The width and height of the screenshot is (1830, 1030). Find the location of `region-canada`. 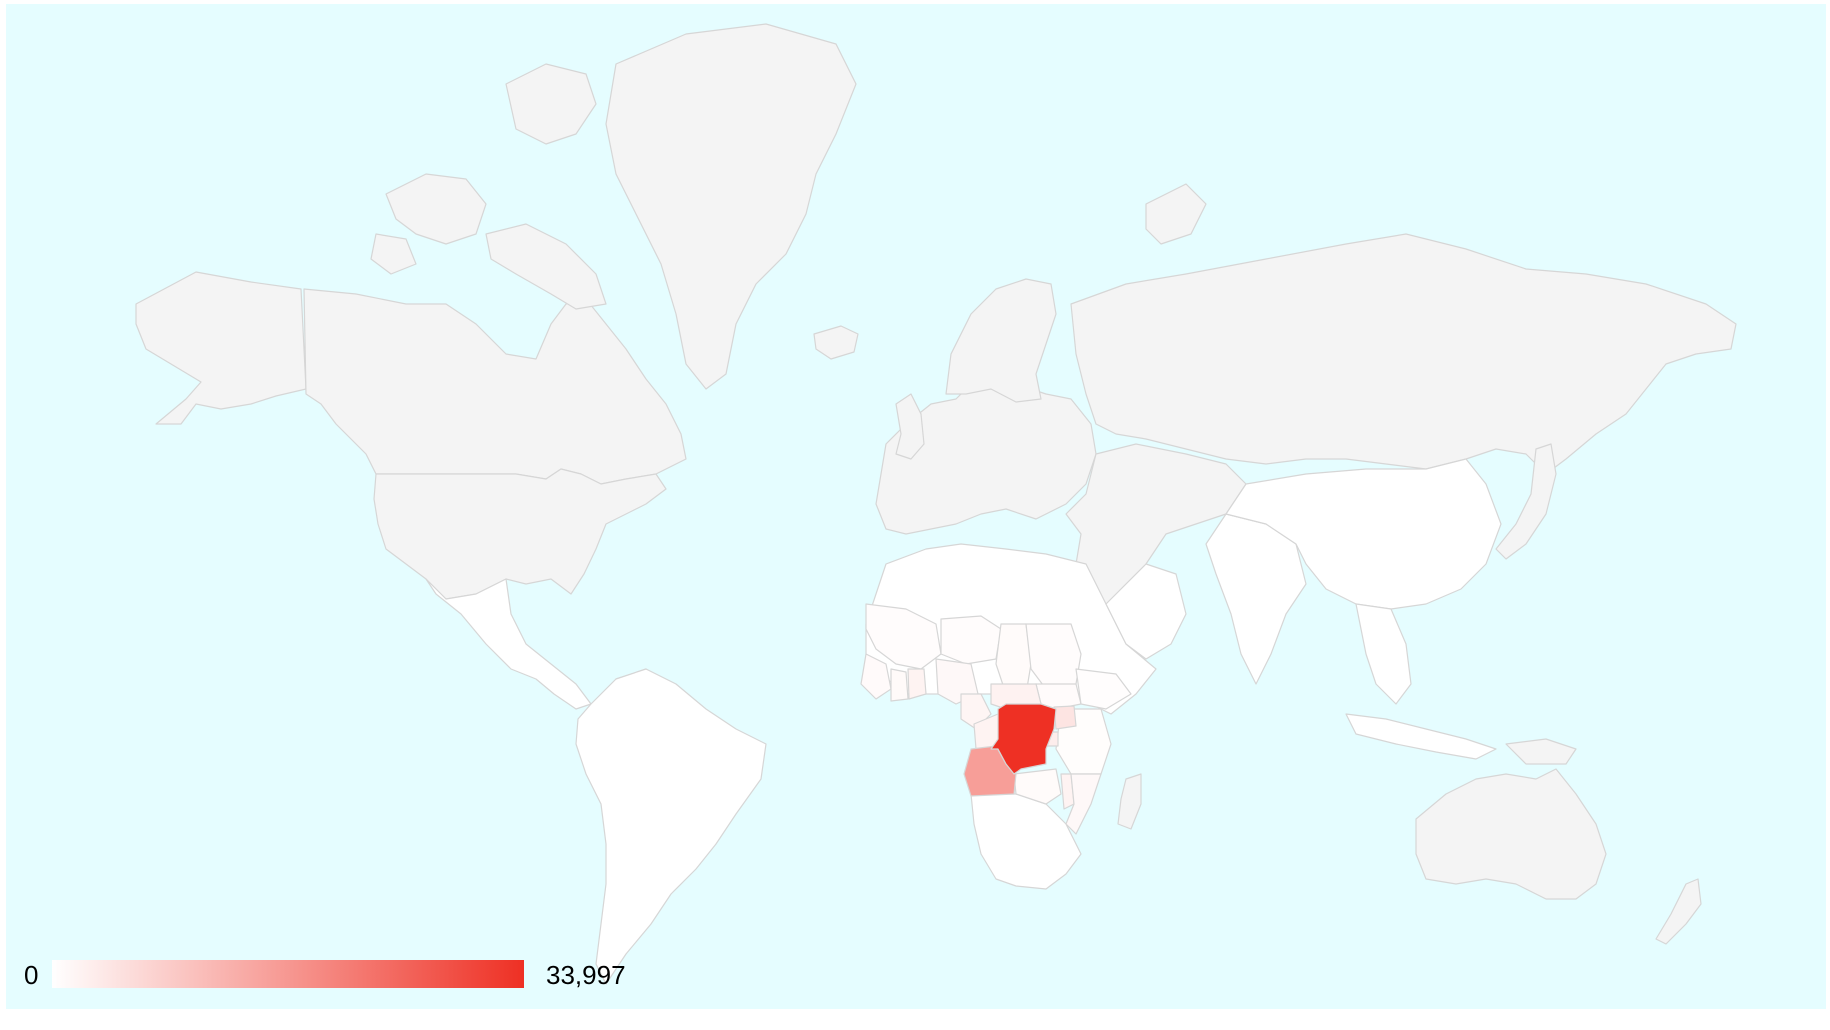

region-canada is located at coordinates (495, 386).